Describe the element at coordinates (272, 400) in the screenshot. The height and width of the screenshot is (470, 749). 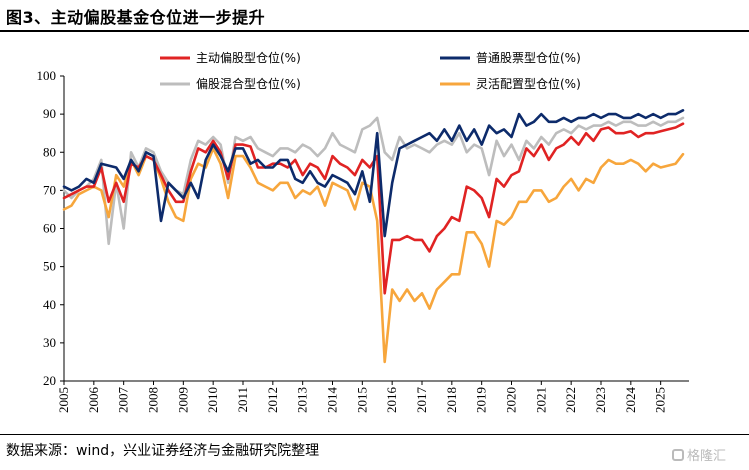
I see `x-tick-label: 2012` at that location.